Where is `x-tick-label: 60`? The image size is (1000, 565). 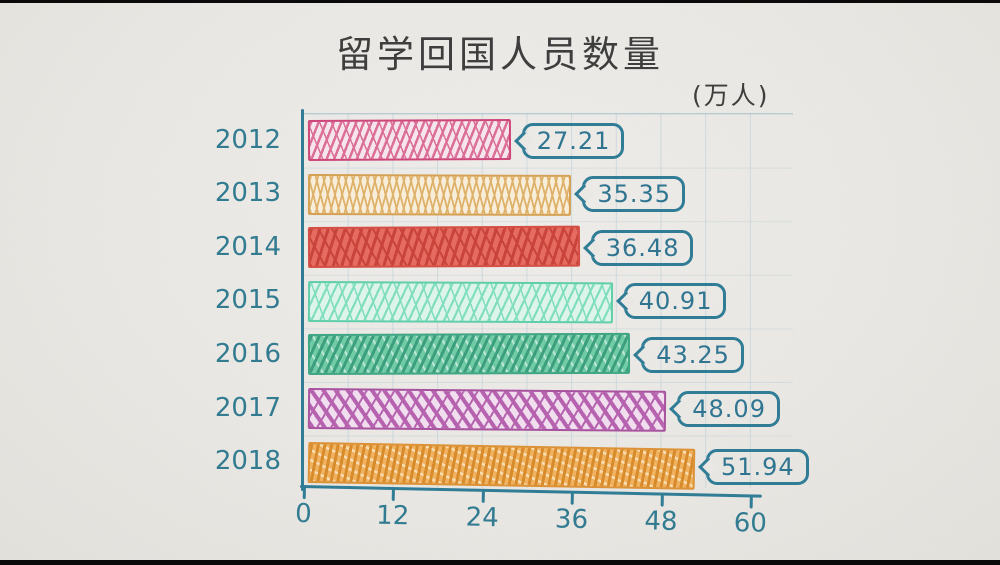
x-tick-label: 60 is located at coordinates (750, 523).